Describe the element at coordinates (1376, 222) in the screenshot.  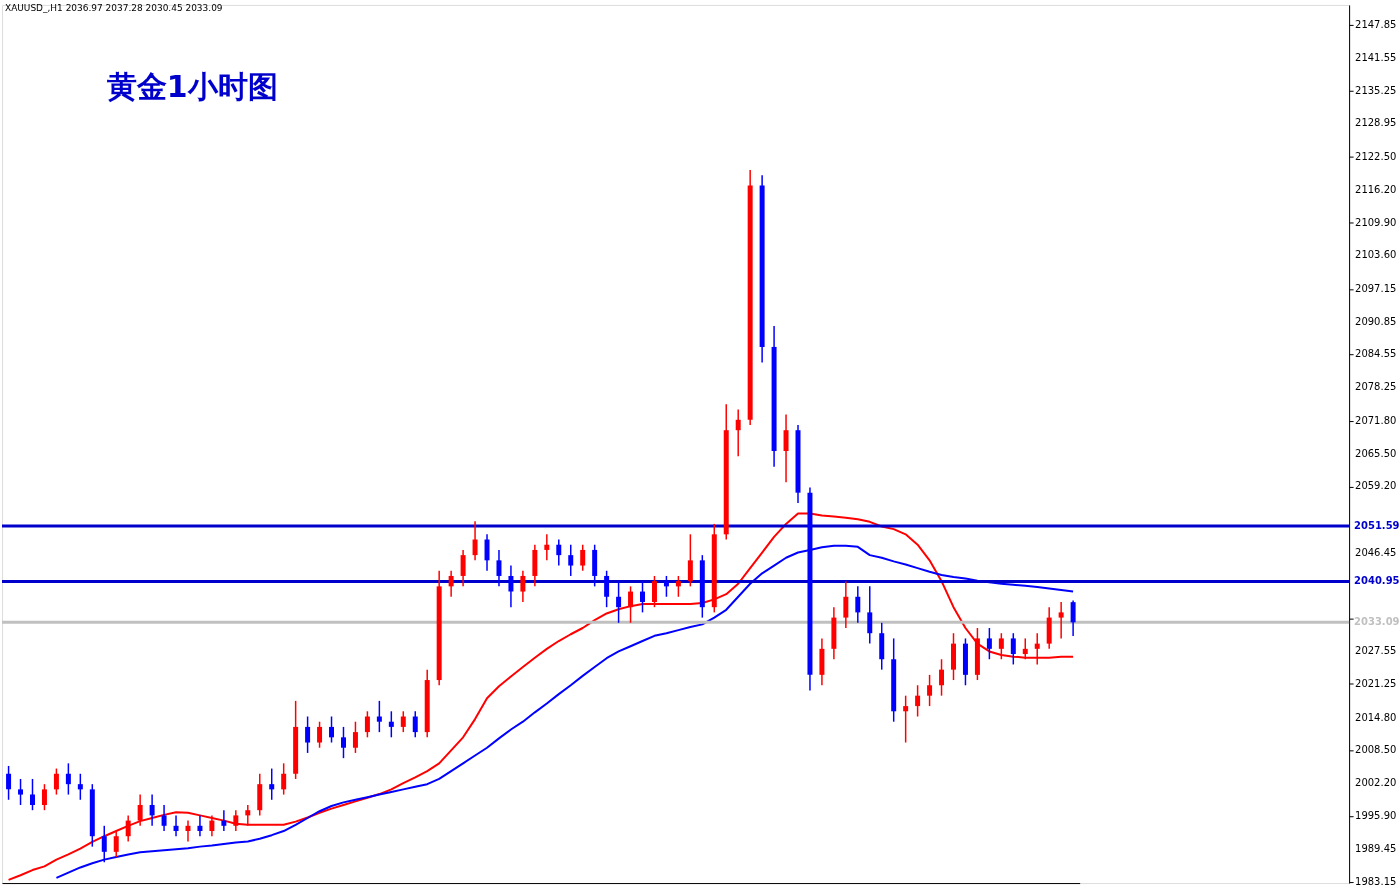
I see `y-tick-label: 2109.90` at that location.